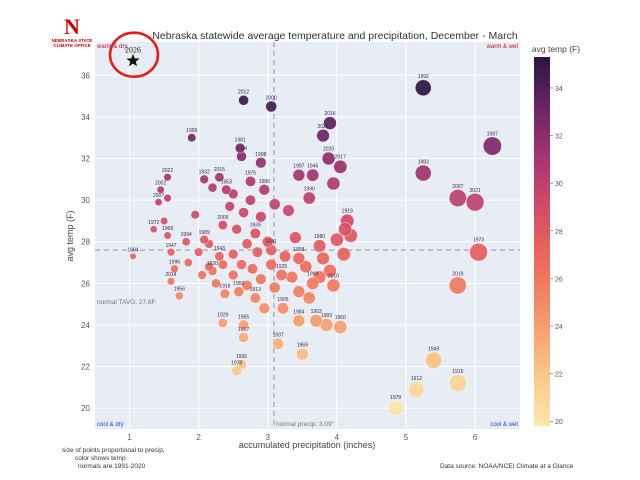  I want to click on colorbar: avg temp (F) 20 22 24 26 28 30 32 34, so click(556, 235).